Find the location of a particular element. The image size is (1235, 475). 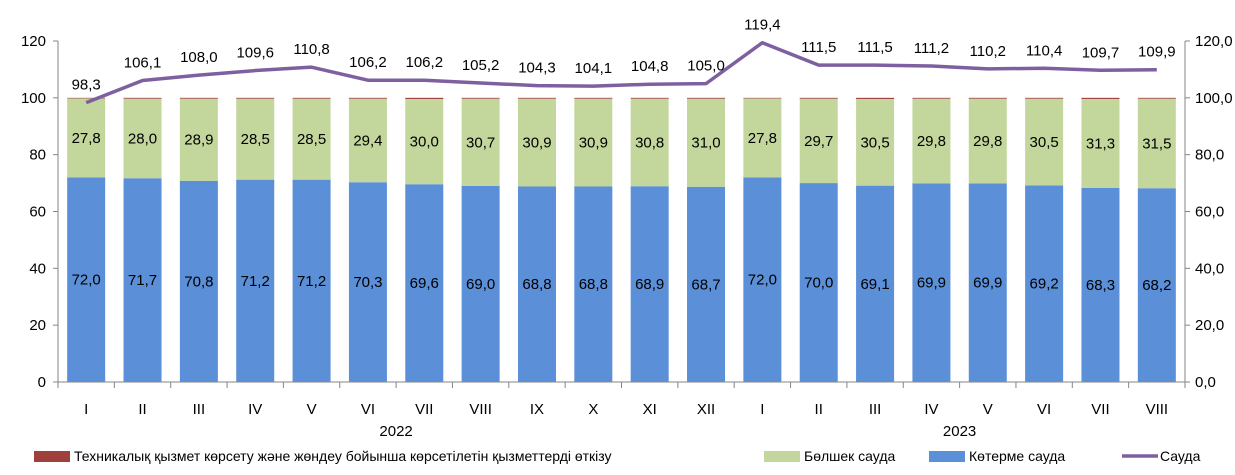

x-tick-label: I is located at coordinates (86, 409).